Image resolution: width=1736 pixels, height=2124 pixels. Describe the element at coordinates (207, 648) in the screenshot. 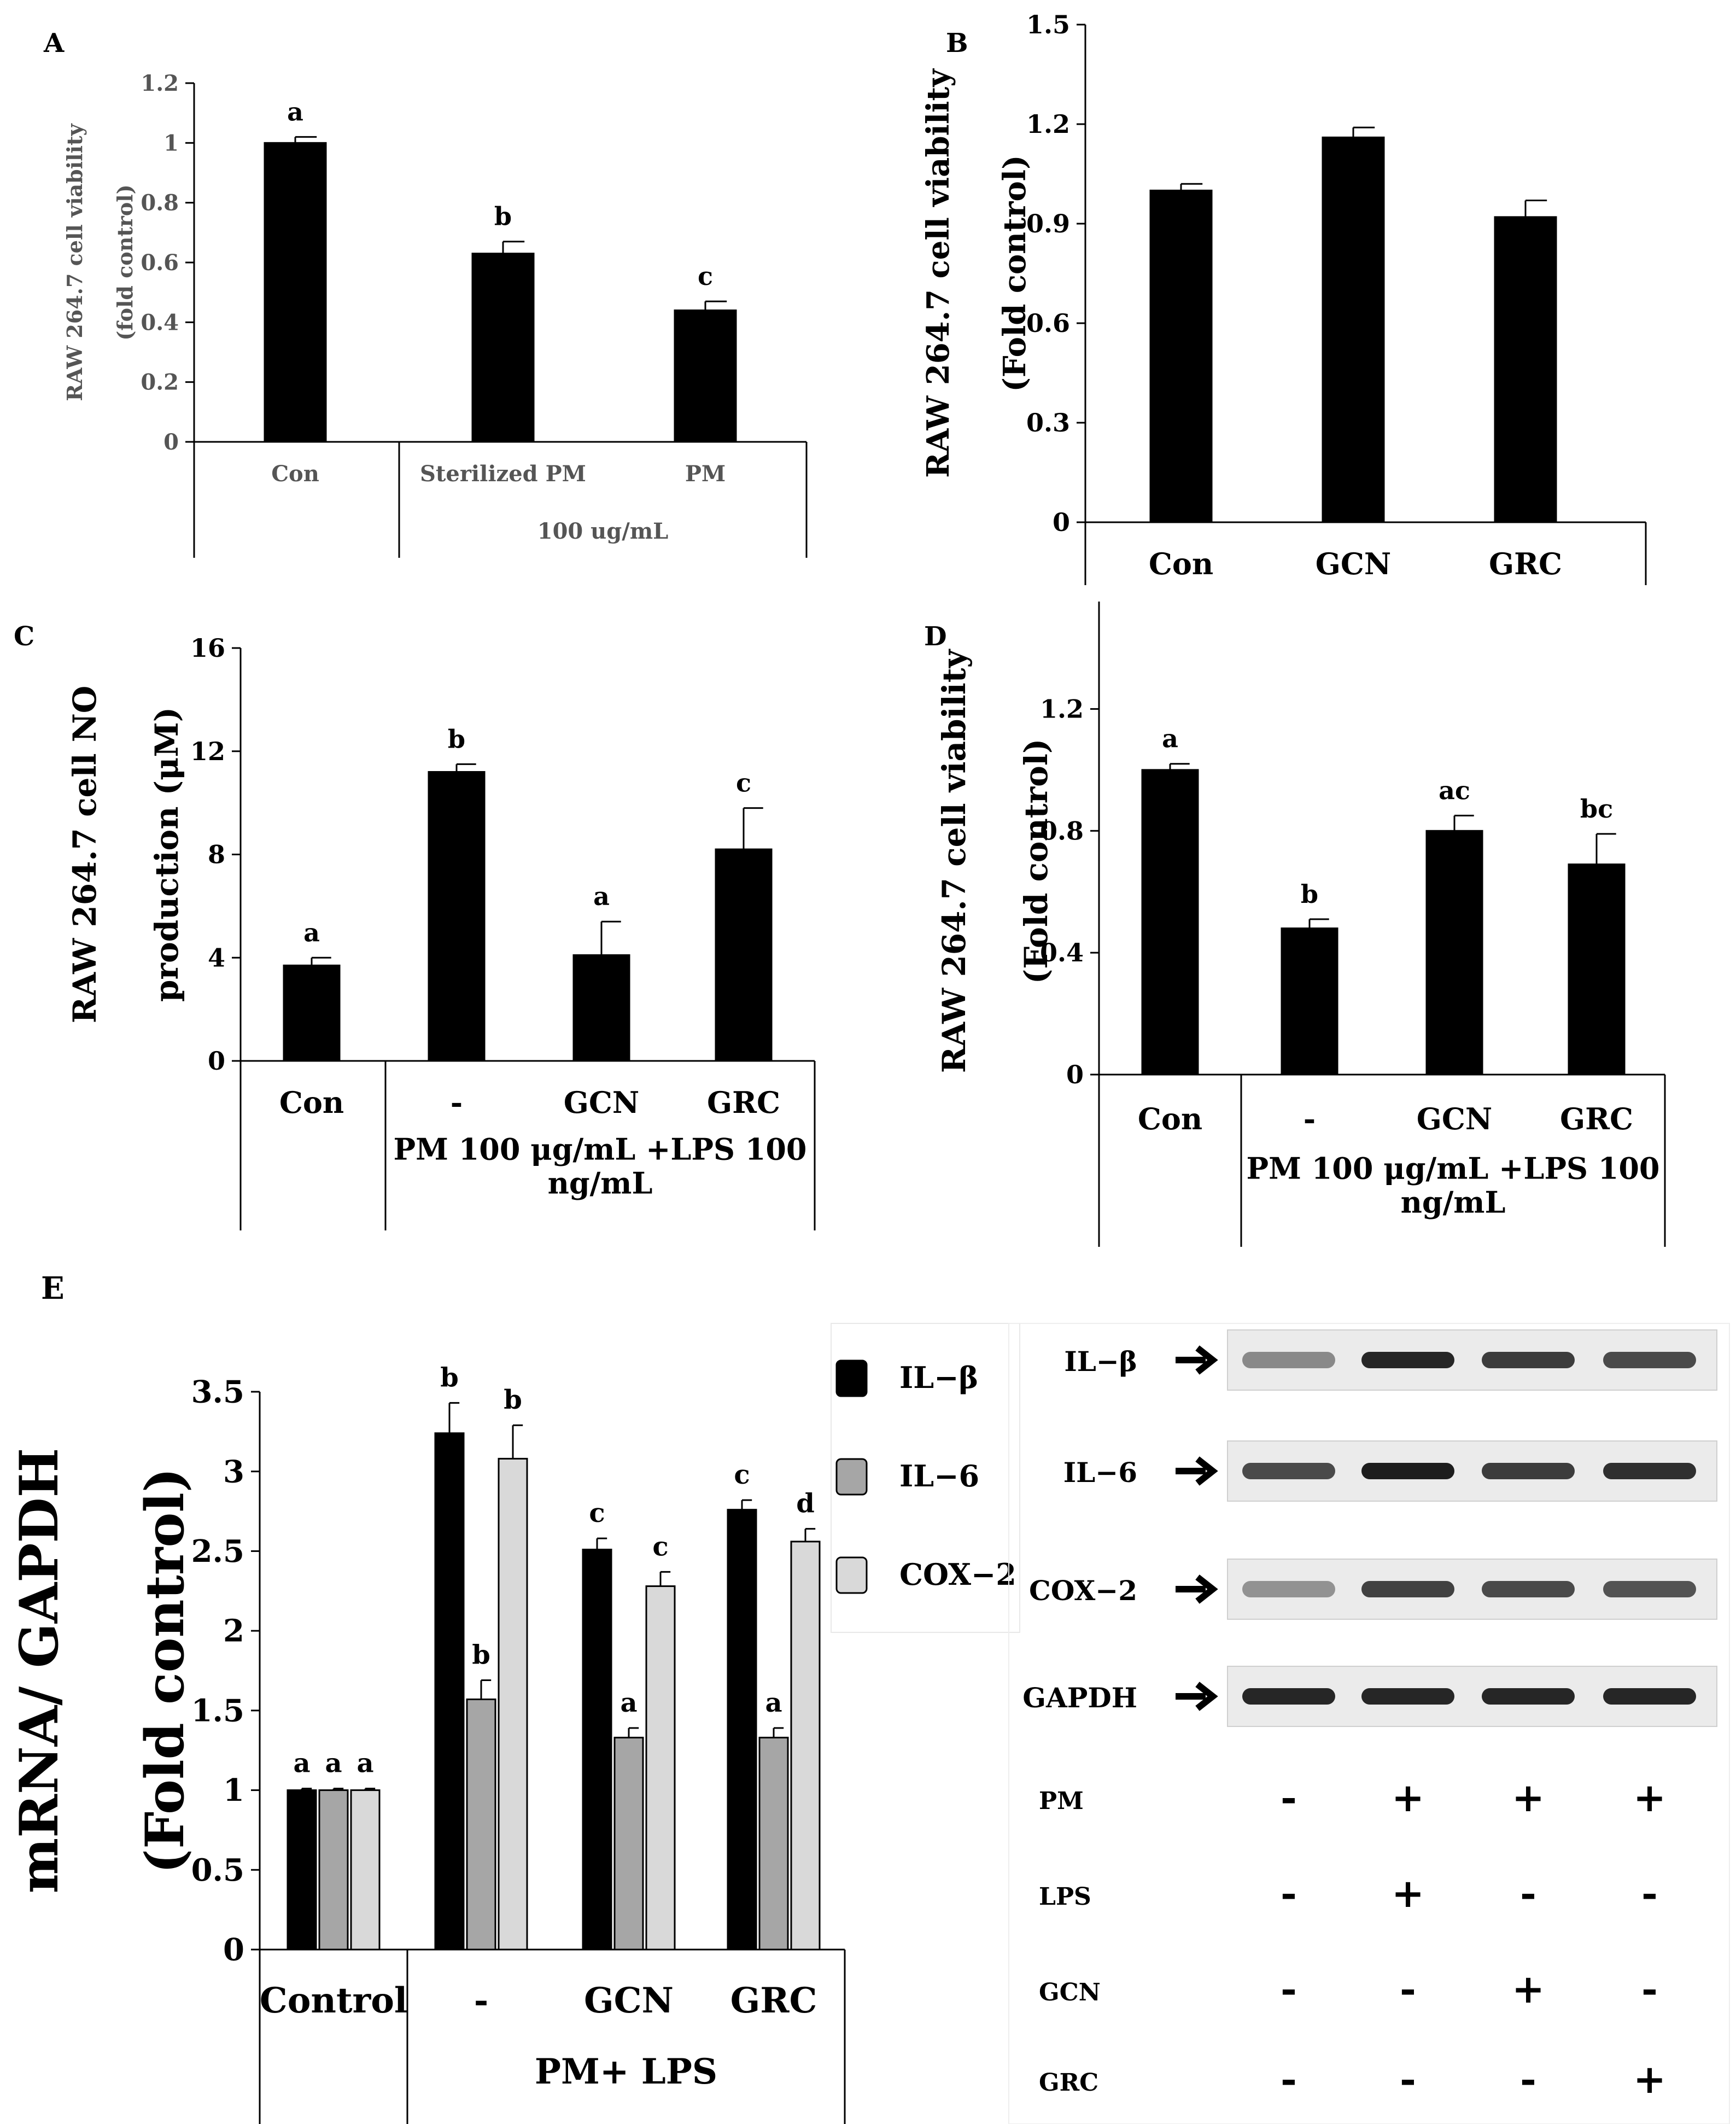

I see `y-tick-label: 16` at that location.